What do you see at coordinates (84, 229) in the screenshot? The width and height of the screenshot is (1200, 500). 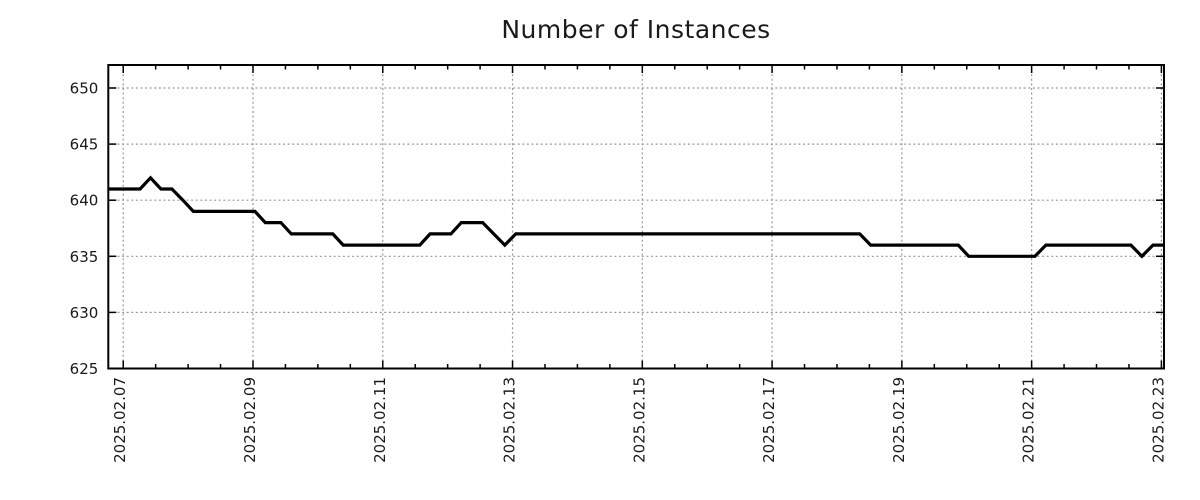 I see `y-tick-labels: 625 630 635 640 645 650` at bounding box center [84, 229].